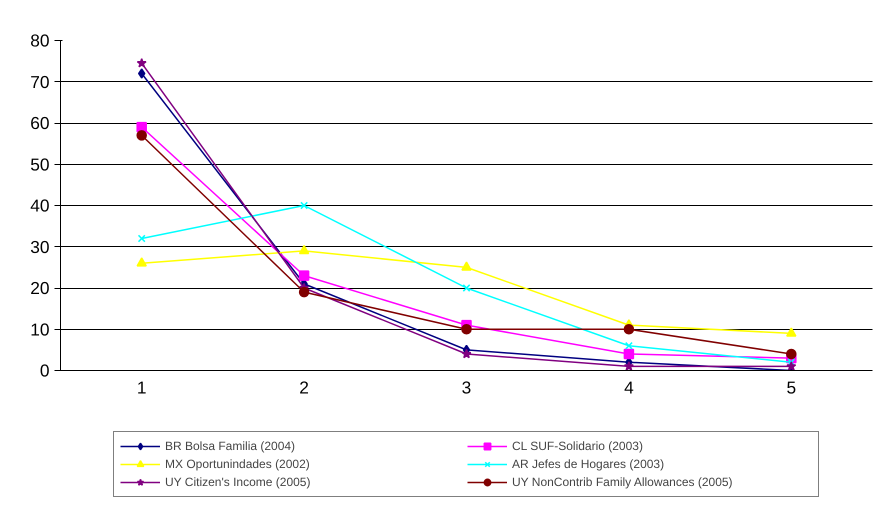  Describe the element at coordinates (40, 82) in the screenshot. I see `y-tick-label: 70` at that location.